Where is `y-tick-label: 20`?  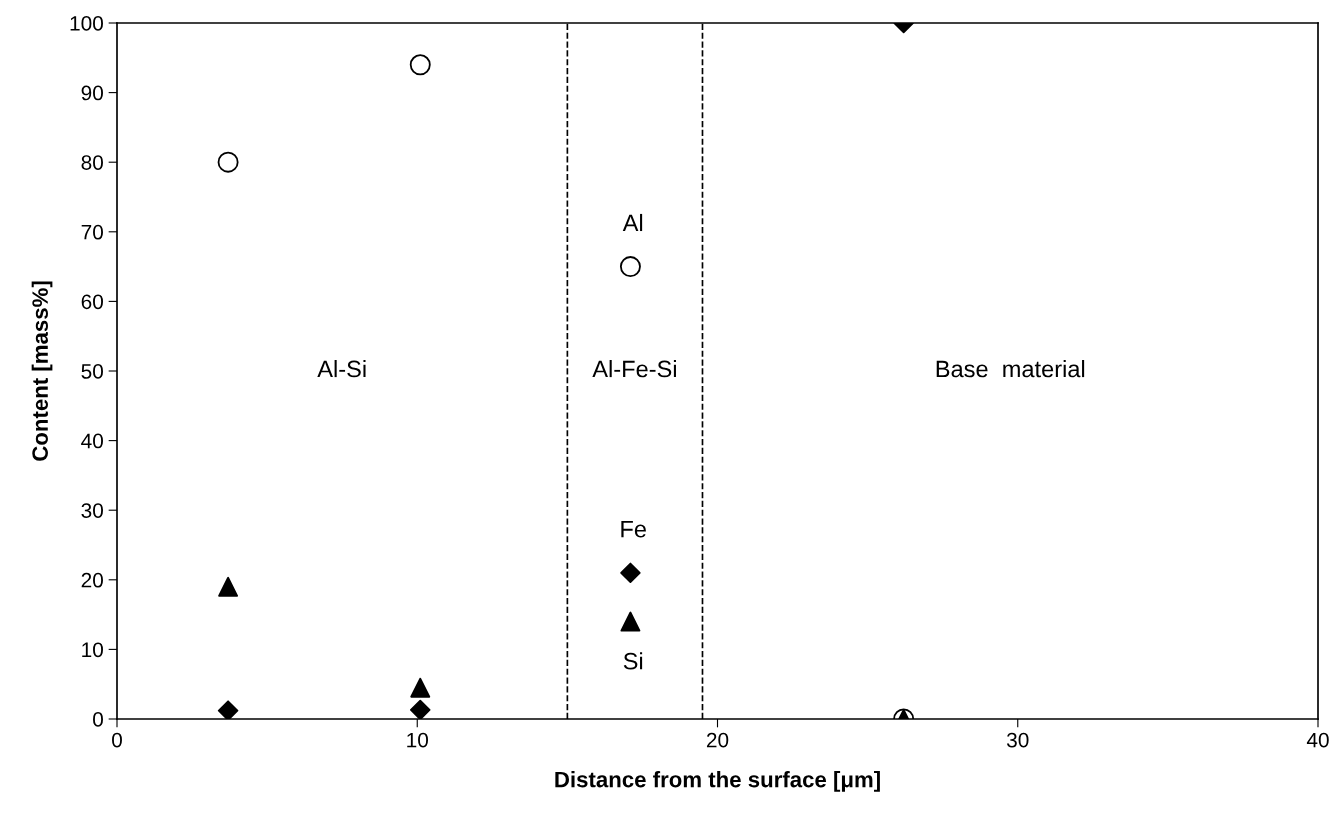
y-tick-label: 20 is located at coordinates (92, 580).